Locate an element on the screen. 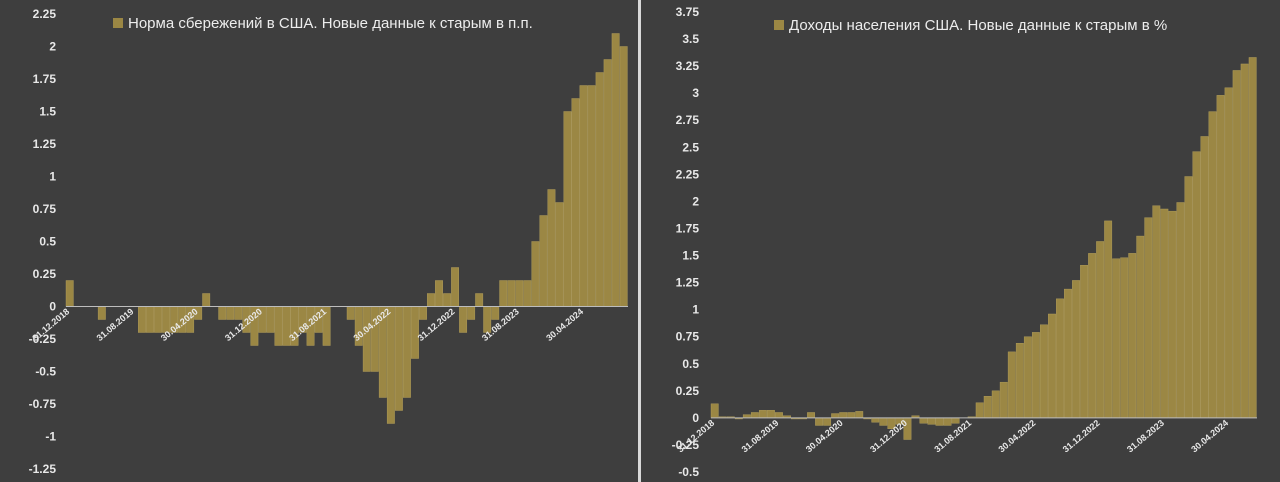 The height and width of the screenshot is (482, 1280). y-tick-label: -0.25 is located at coordinates (43, 339).